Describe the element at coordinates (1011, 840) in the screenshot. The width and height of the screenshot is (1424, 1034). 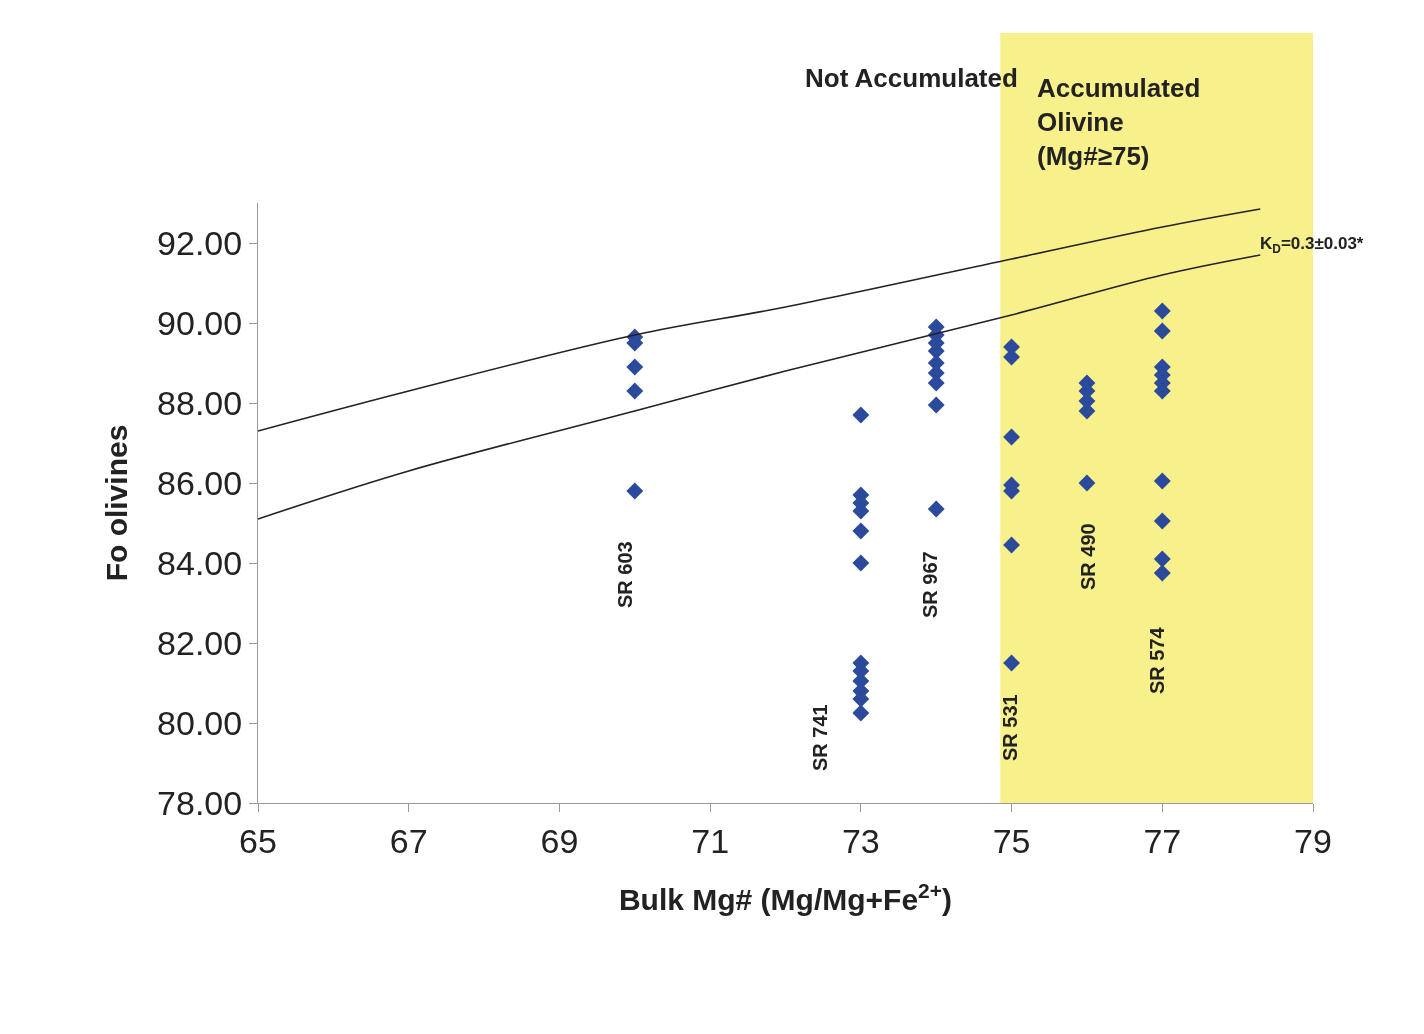
I see `x-tick-label: 75` at that location.